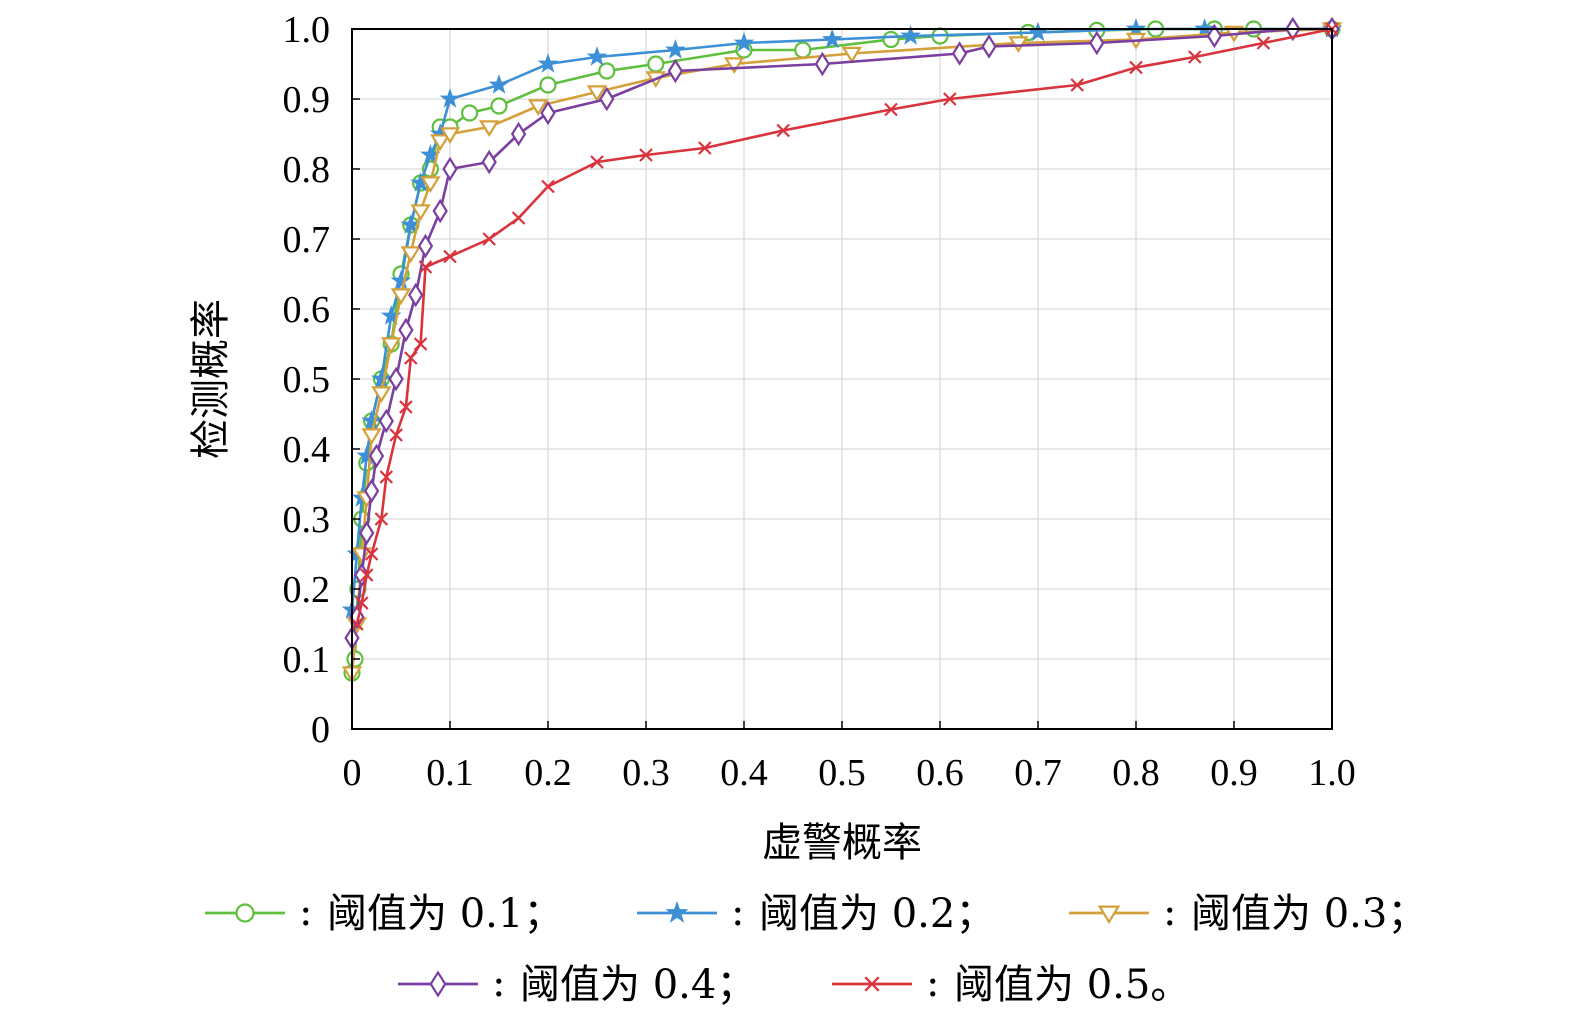 This screenshot has width=1575, height=1020. Describe the element at coordinates (307, 450) in the screenshot. I see `y-tick-label: 0.4` at that location.